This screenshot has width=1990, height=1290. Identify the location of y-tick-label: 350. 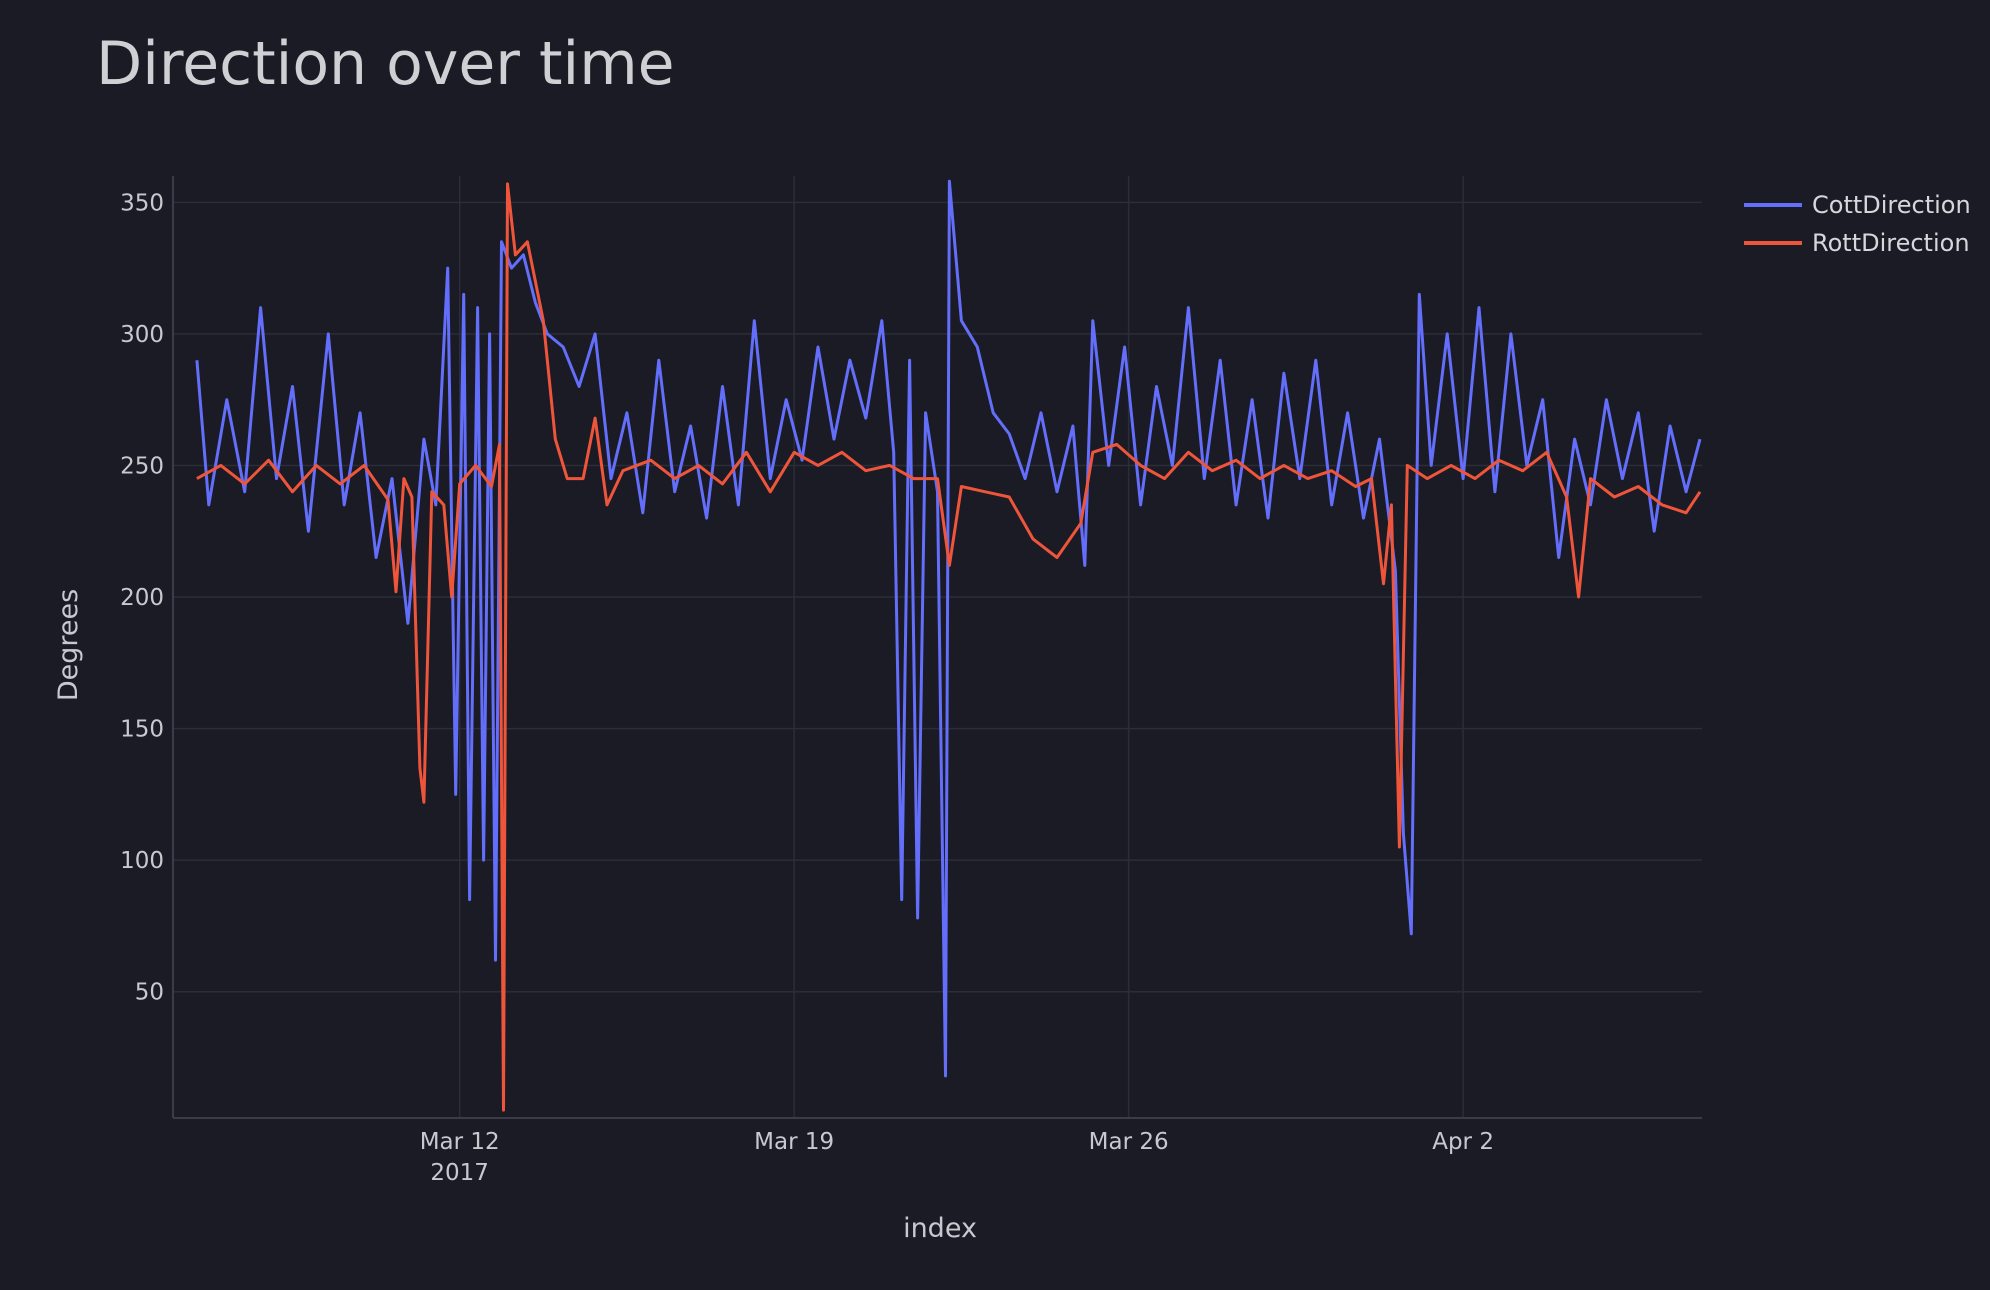
(142, 203).